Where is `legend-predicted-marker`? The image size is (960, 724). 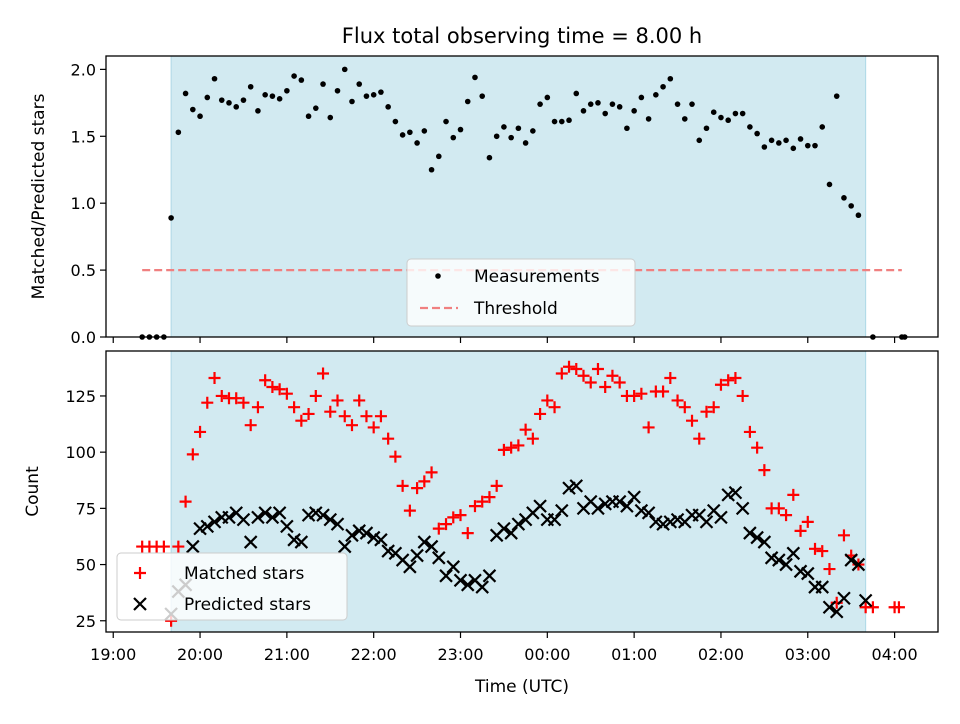
legend-predicted-marker is located at coordinates (140, 604).